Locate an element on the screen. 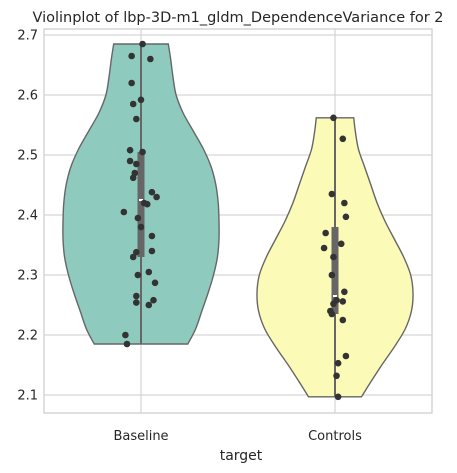 The height and width of the screenshot is (473, 457). y-tick-label: 2.2 is located at coordinates (27, 336).